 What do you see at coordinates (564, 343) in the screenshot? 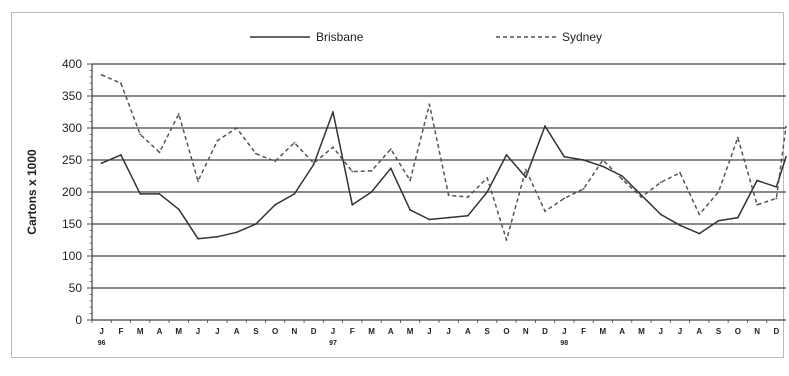
I see `x-year-label: 98` at bounding box center [564, 343].